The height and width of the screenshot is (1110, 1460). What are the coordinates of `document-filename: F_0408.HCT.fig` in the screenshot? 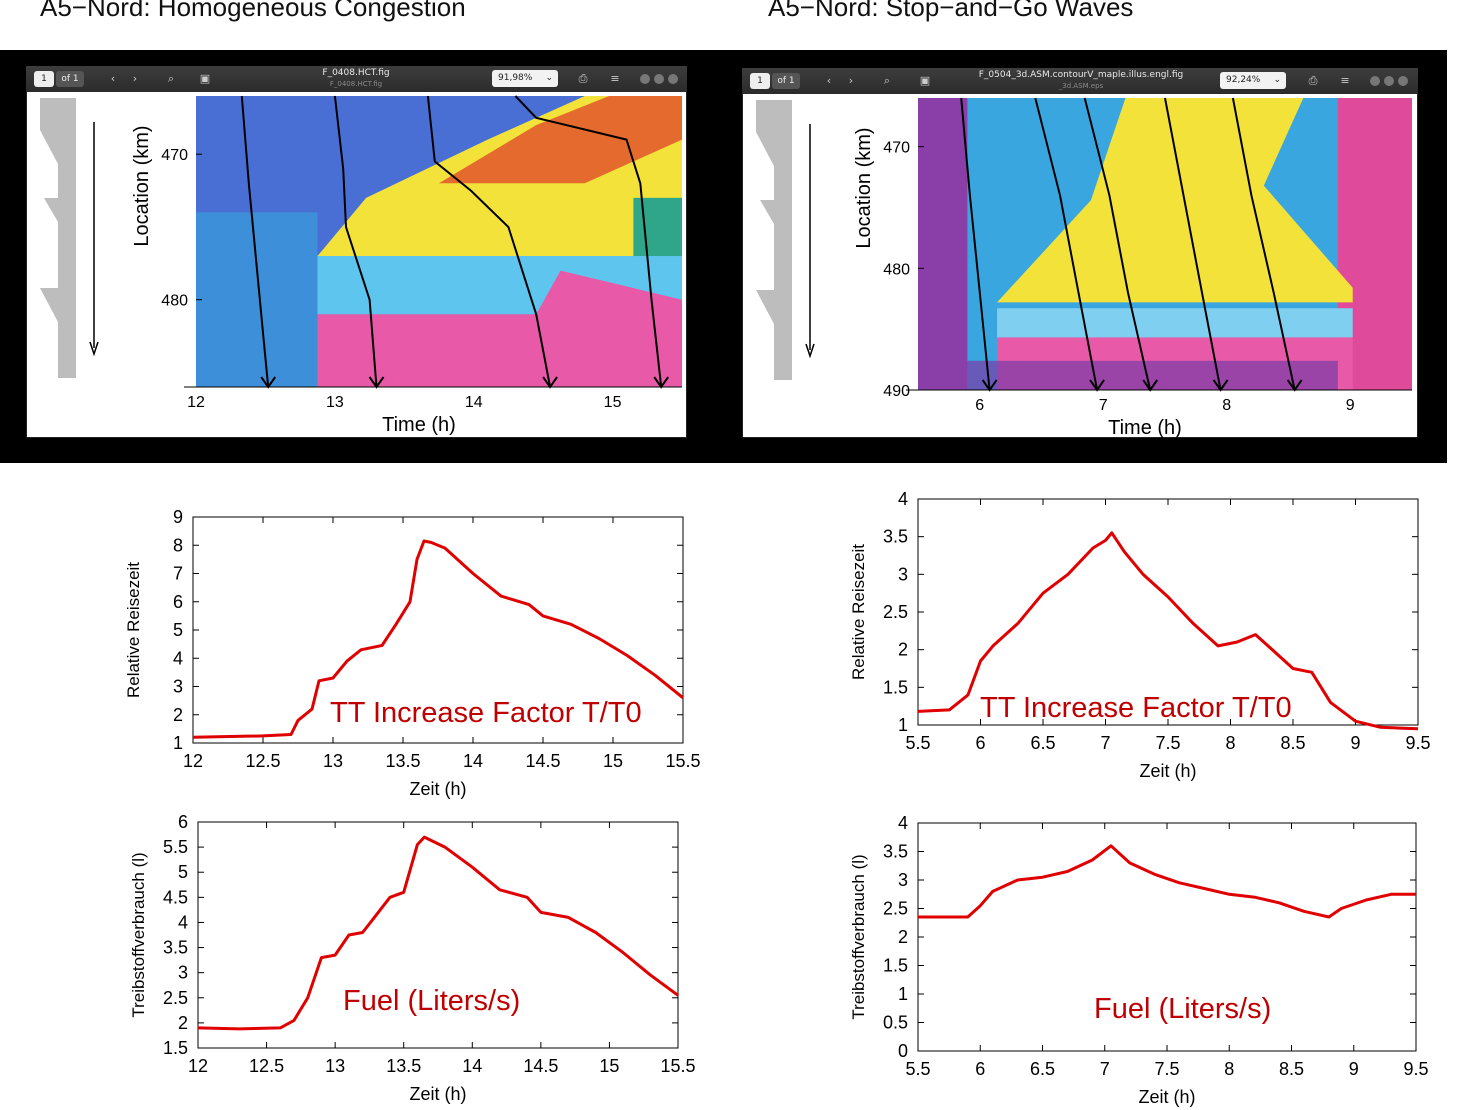 It's located at (356, 73).